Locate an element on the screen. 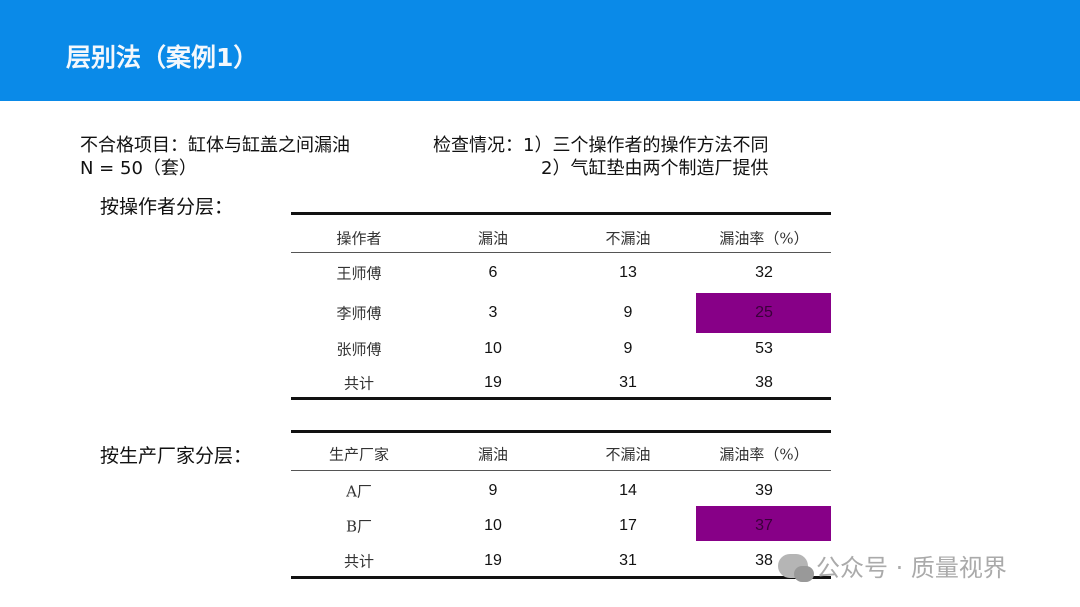 This screenshot has width=1080, height=607. table-cell: 37 is located at coordinates (764, 525).